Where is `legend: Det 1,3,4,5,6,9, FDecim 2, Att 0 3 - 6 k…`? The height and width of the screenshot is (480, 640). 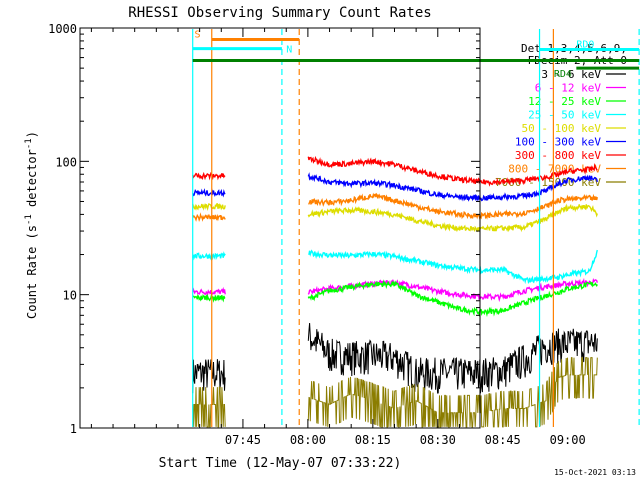
legend: Det 1,3,4,5,6,9, FDecim 2, Att 0 3 - 6 k… is located at coordinates (561, 115).